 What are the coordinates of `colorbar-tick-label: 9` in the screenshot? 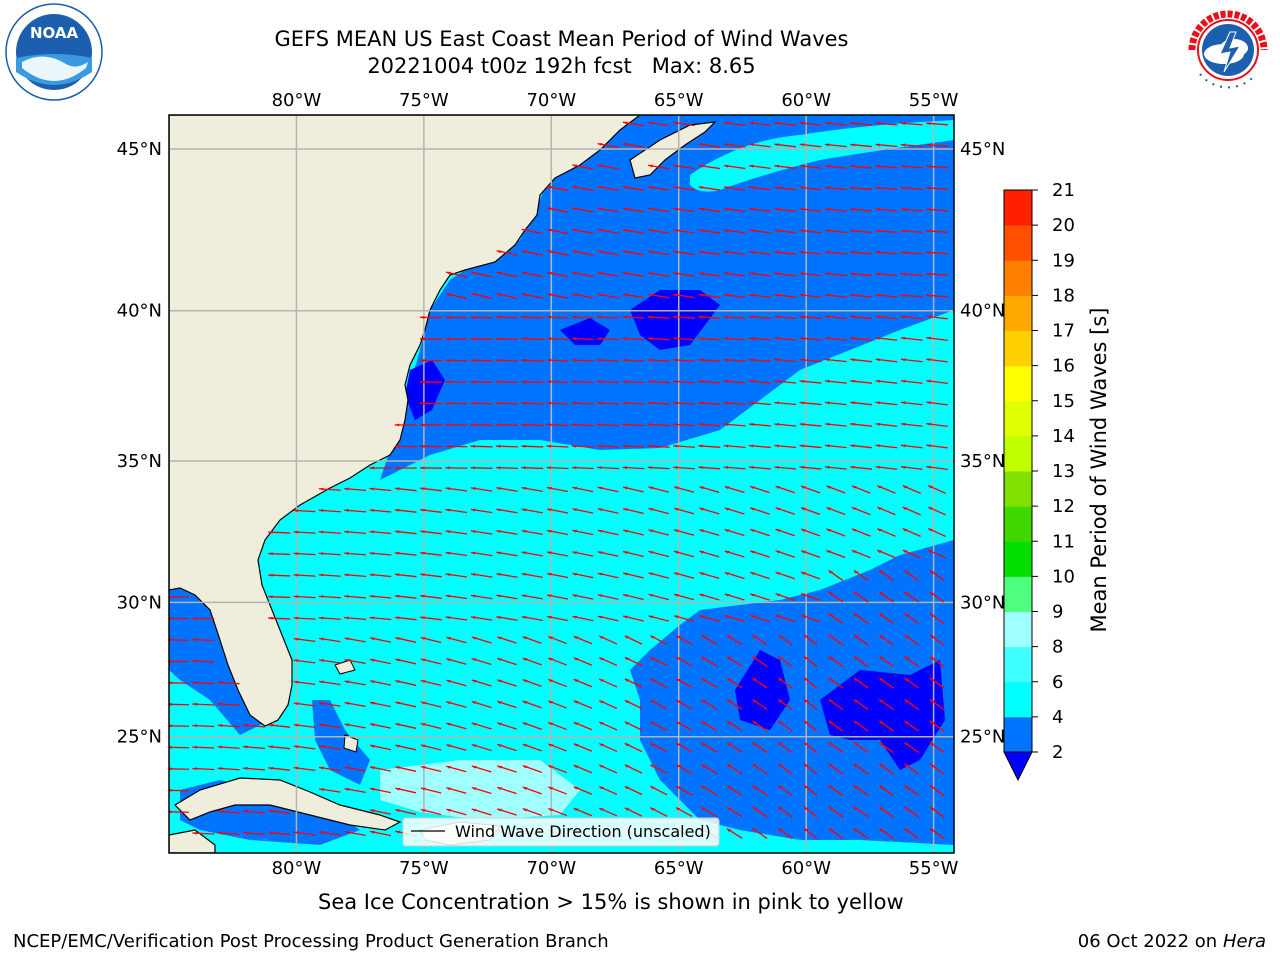 It's located at (1057, 612).